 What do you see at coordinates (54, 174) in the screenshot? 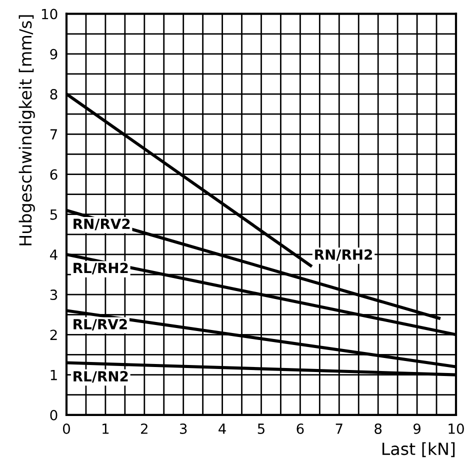
I see `y-tick-label: 6` at bounding box center [54, 174].